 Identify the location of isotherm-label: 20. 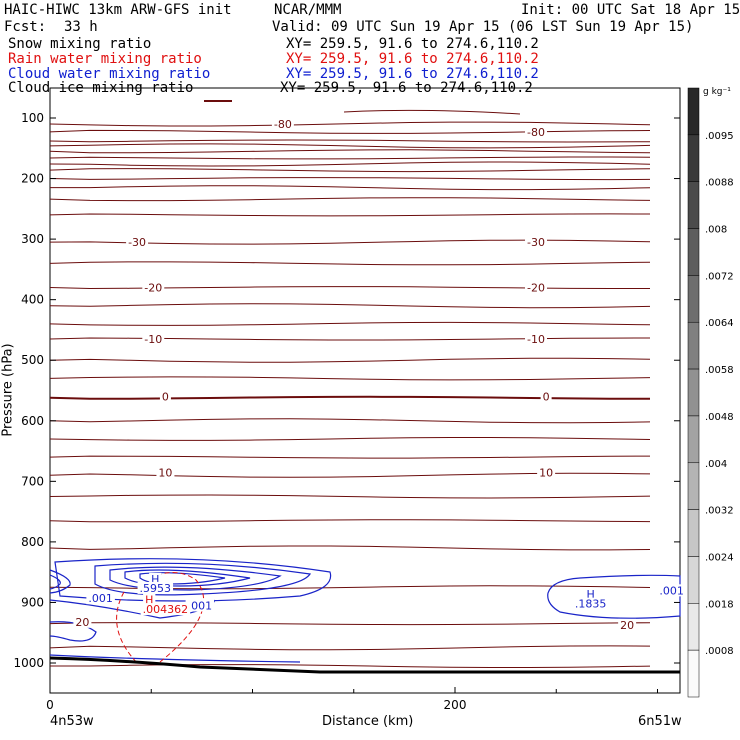
(627, 625).